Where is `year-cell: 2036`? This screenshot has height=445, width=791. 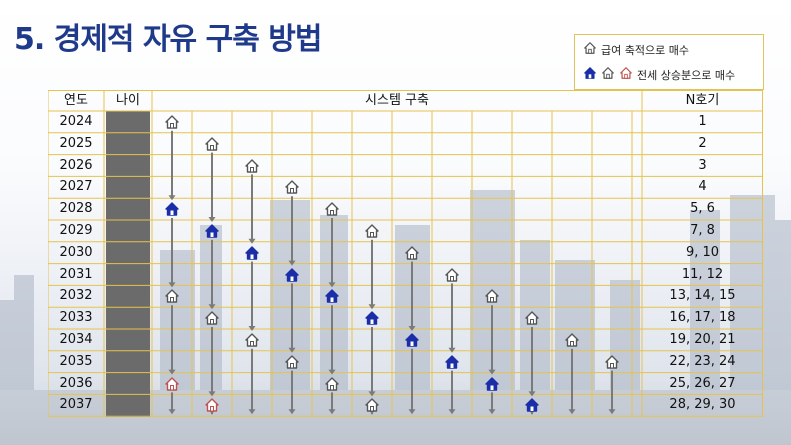
year-cell: 2036 is located at coordinates (76, 383).